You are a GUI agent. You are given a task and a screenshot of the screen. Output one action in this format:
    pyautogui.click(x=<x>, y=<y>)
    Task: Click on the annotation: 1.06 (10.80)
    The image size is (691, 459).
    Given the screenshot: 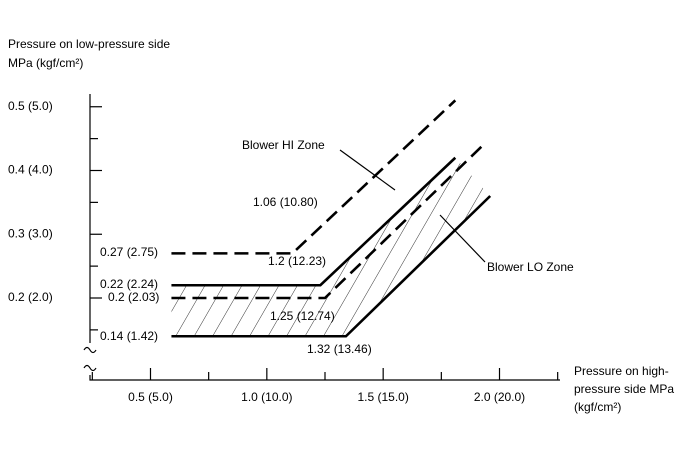 What is the action you would take?
    pyautogui.click(x=285, y=202)
    